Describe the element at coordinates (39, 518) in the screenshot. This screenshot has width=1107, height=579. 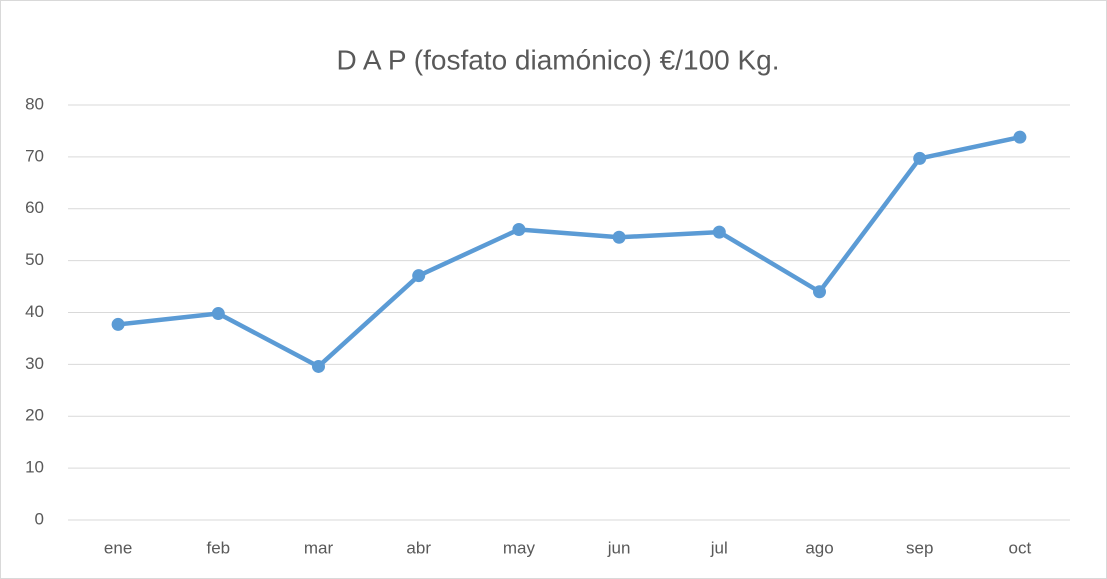
I see `y-tick-label: 0` at that location.